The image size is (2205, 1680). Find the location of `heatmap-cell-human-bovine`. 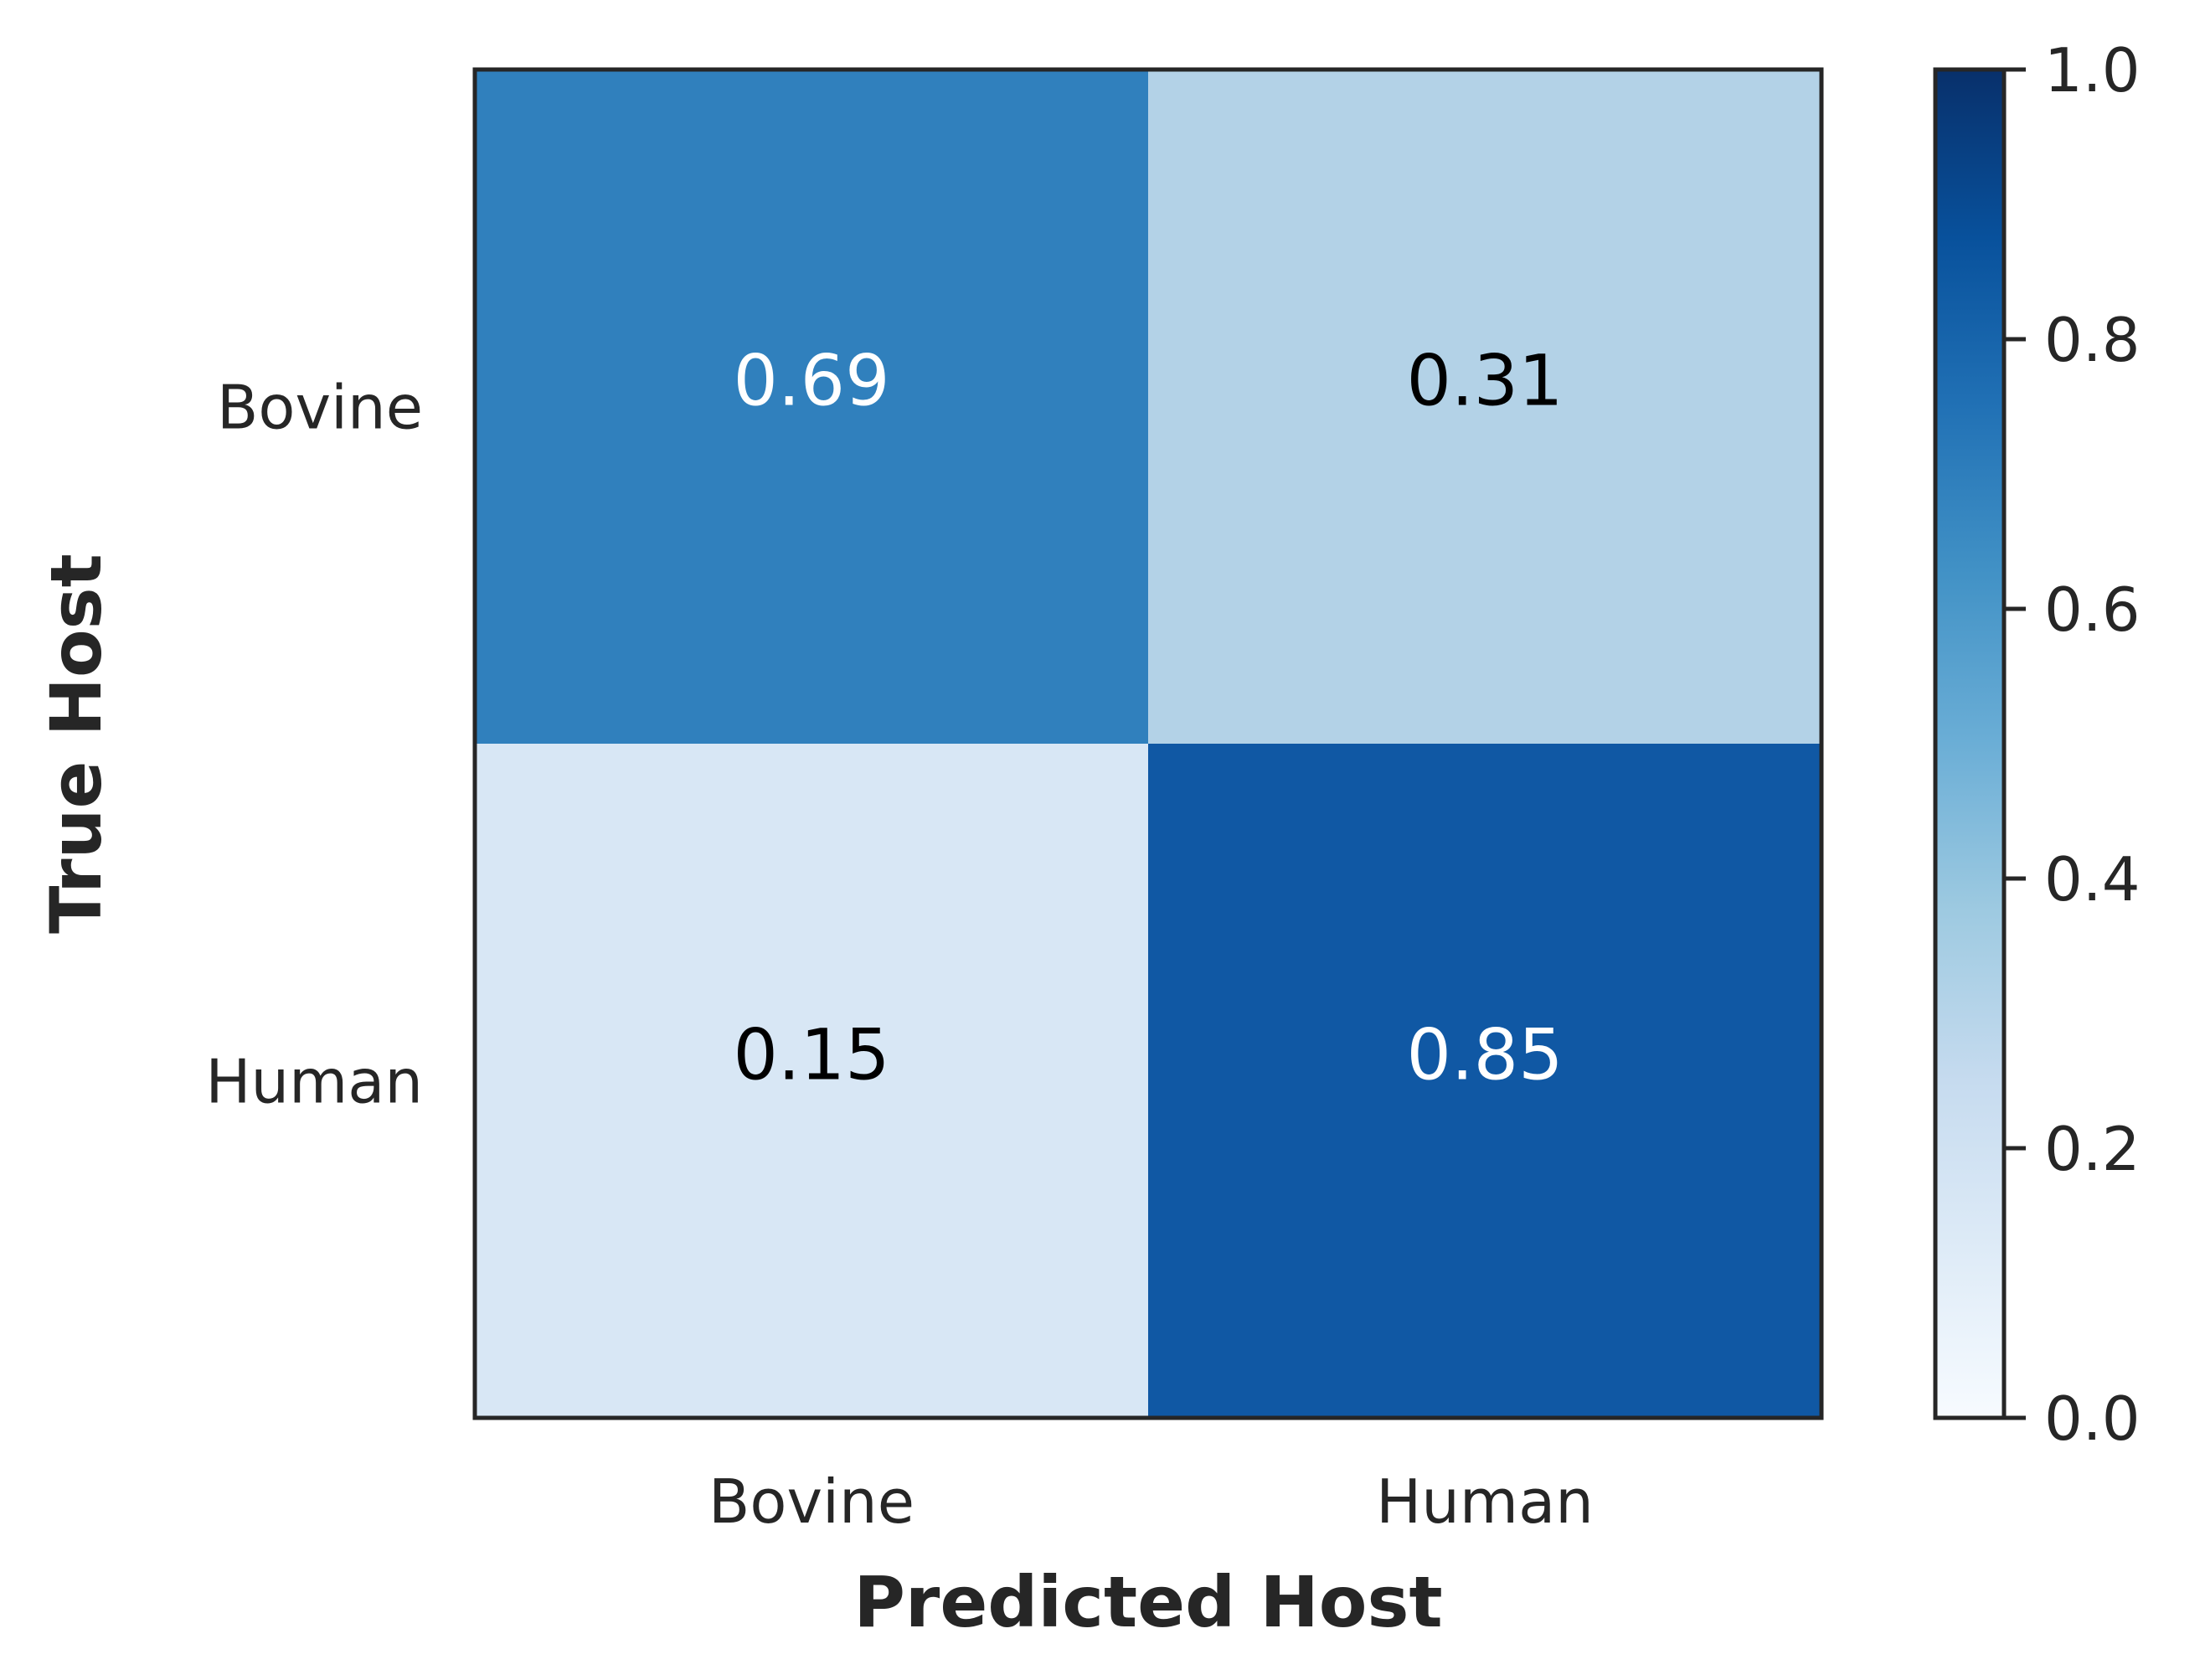

heatmap-cell-human-bovine is located at coordinates (812, 1081).